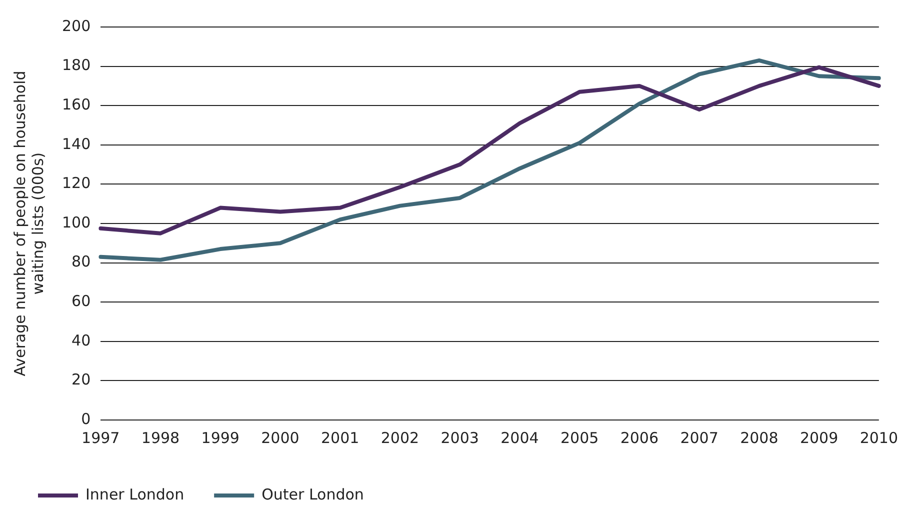 The width and height of the screenshot is (917, 523). What do you see at coordinates (76, 143) in the screenshot?
I see `y-tick-label: 140` at bounding box center [76, 143].